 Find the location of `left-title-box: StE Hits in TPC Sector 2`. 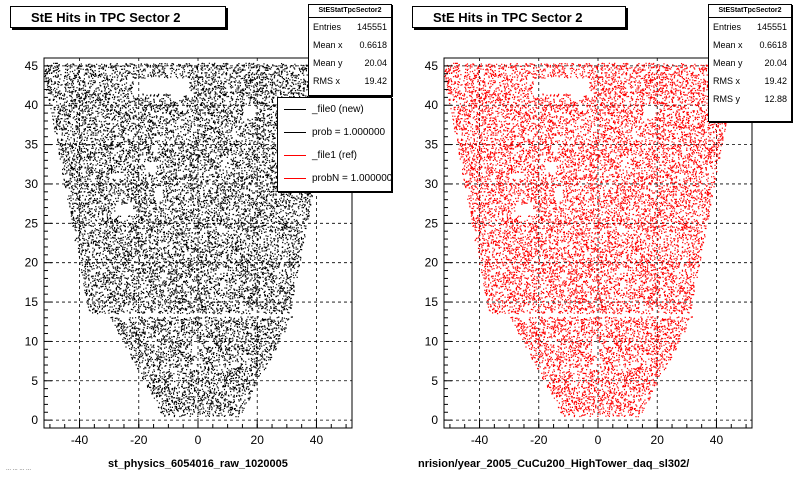

left-title-box: StE Hits in TPC Sector 2 is located at coordinates (118, 17).